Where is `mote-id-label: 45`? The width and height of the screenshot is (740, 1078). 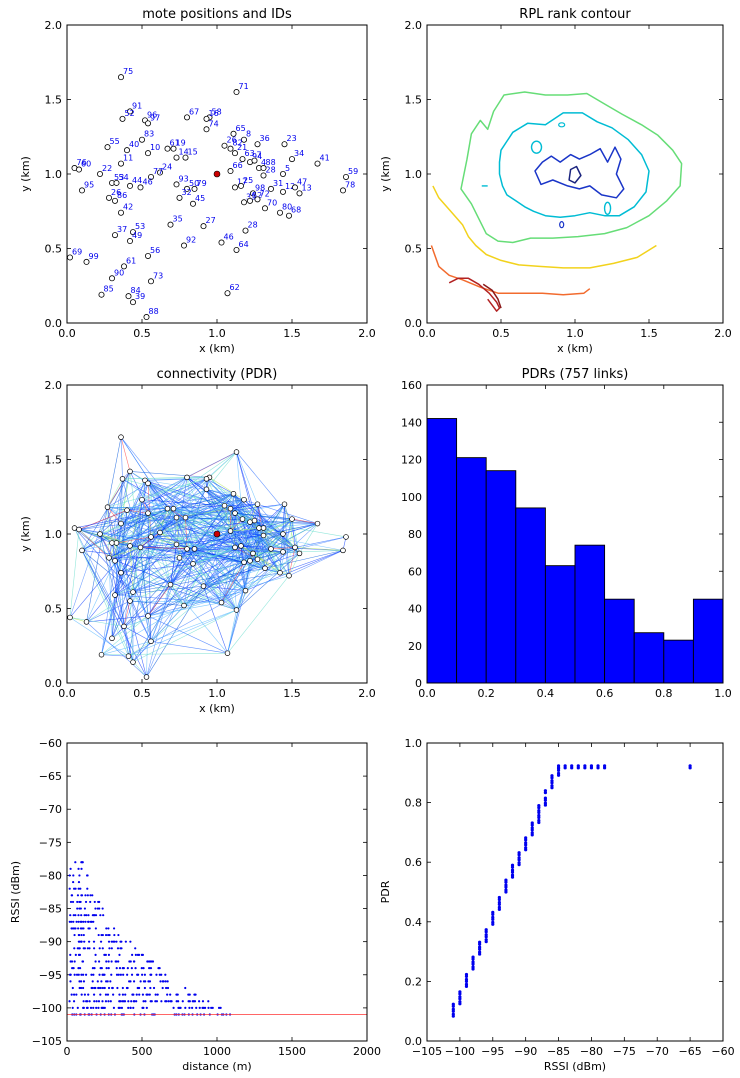
mote-id-label: 45 is located at coordinates (200, 198).